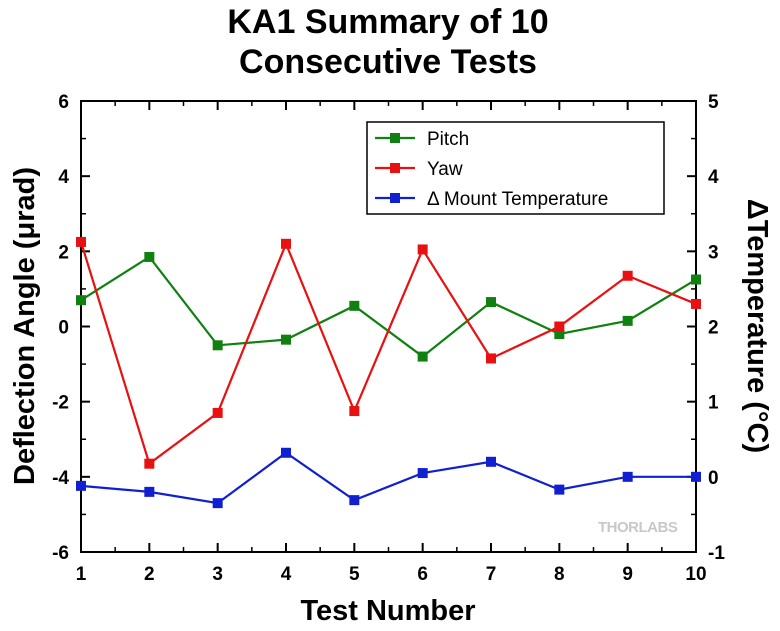  I want to click on legend-label-yaw: Yaw, so click(445, 169).